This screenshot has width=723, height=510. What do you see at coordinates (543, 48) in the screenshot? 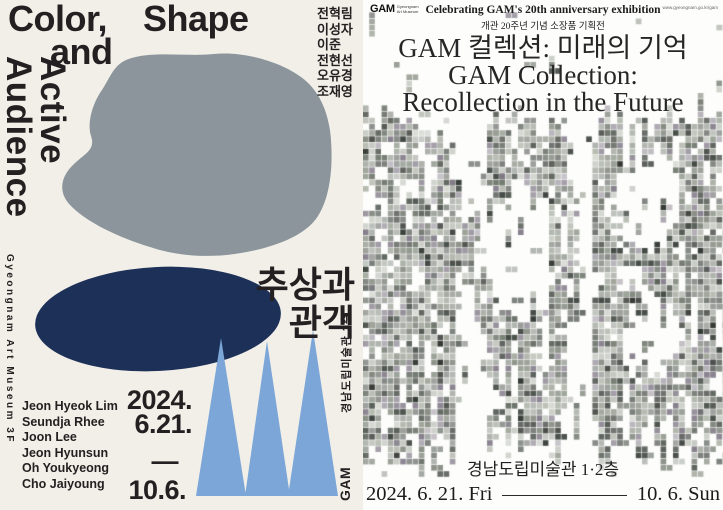
I see `title-korean: GAM 컬렉션: 미래의 기억` at bounding box center [543, 48].